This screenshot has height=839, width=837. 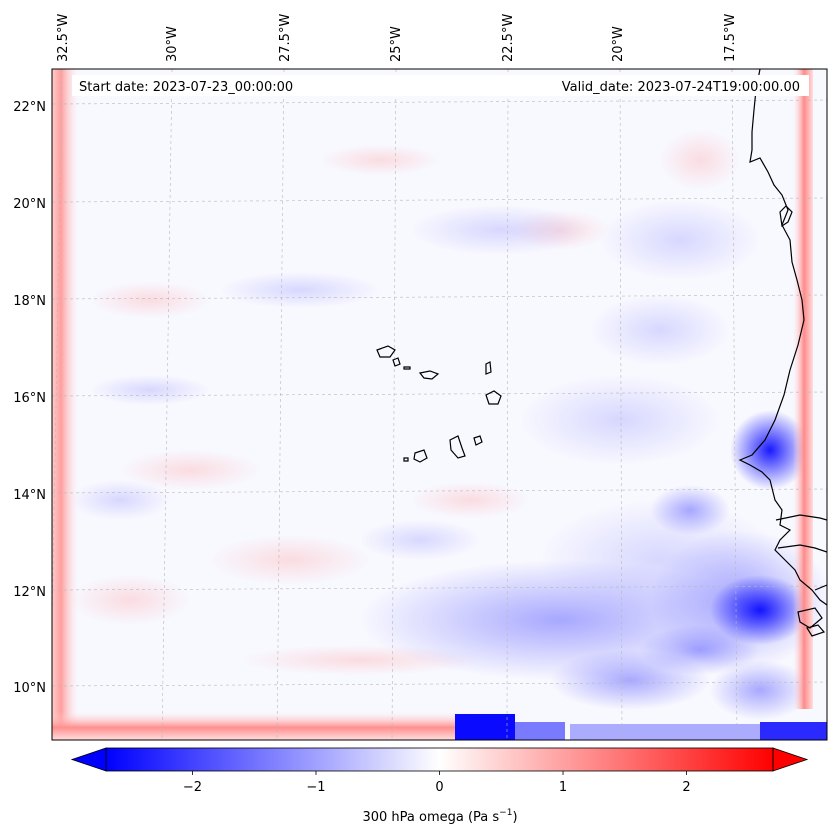 What do you see at coordinates (782, 337) in the screenshot?
I see `coastline-africa` at bounding box center [782, 337].